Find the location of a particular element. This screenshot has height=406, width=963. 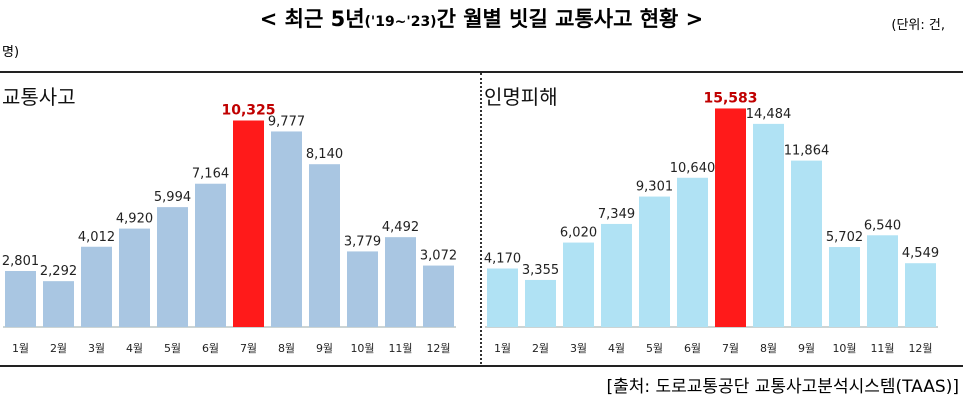

casualties-tick-9: 9월 is located at coordinates (806, 348).